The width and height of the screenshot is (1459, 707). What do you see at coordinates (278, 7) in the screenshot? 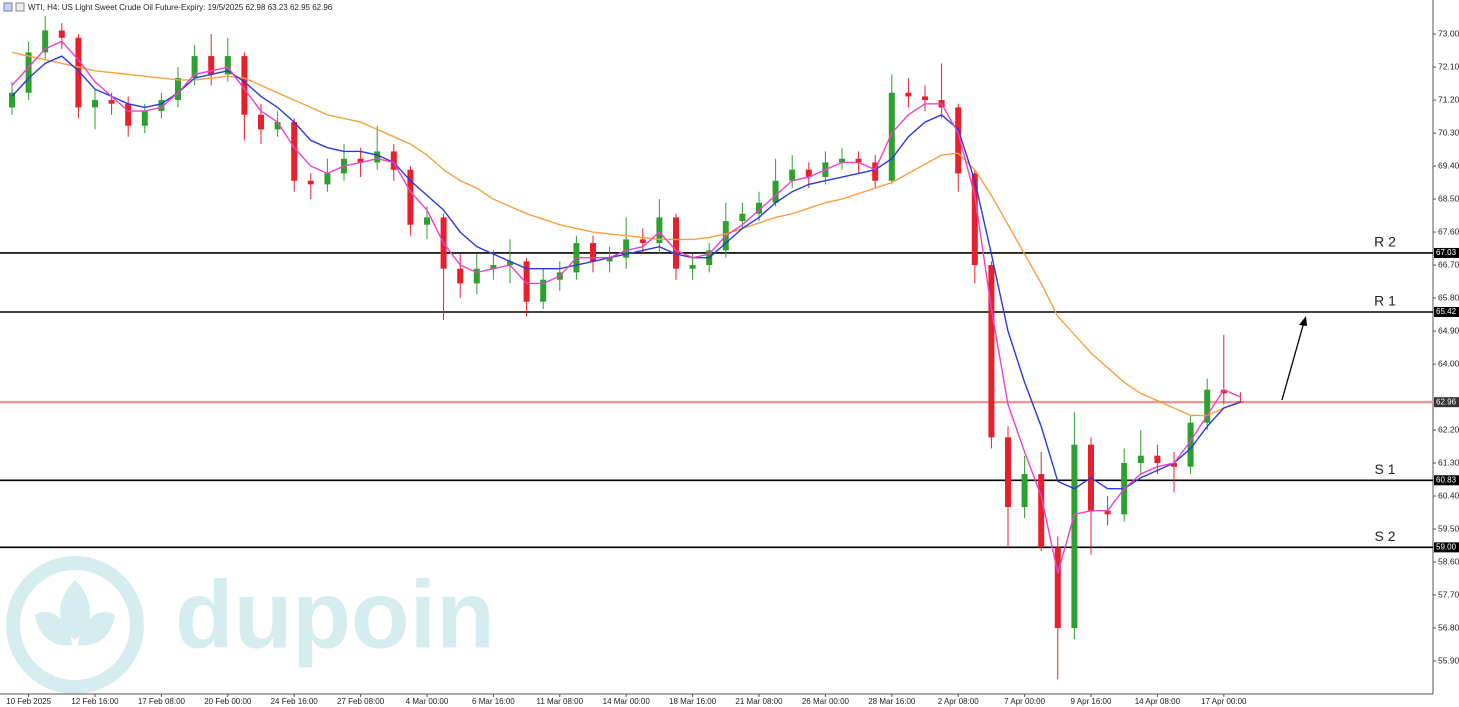
I see `ohlc-high: 63.23` at bounding box center [278, 7].